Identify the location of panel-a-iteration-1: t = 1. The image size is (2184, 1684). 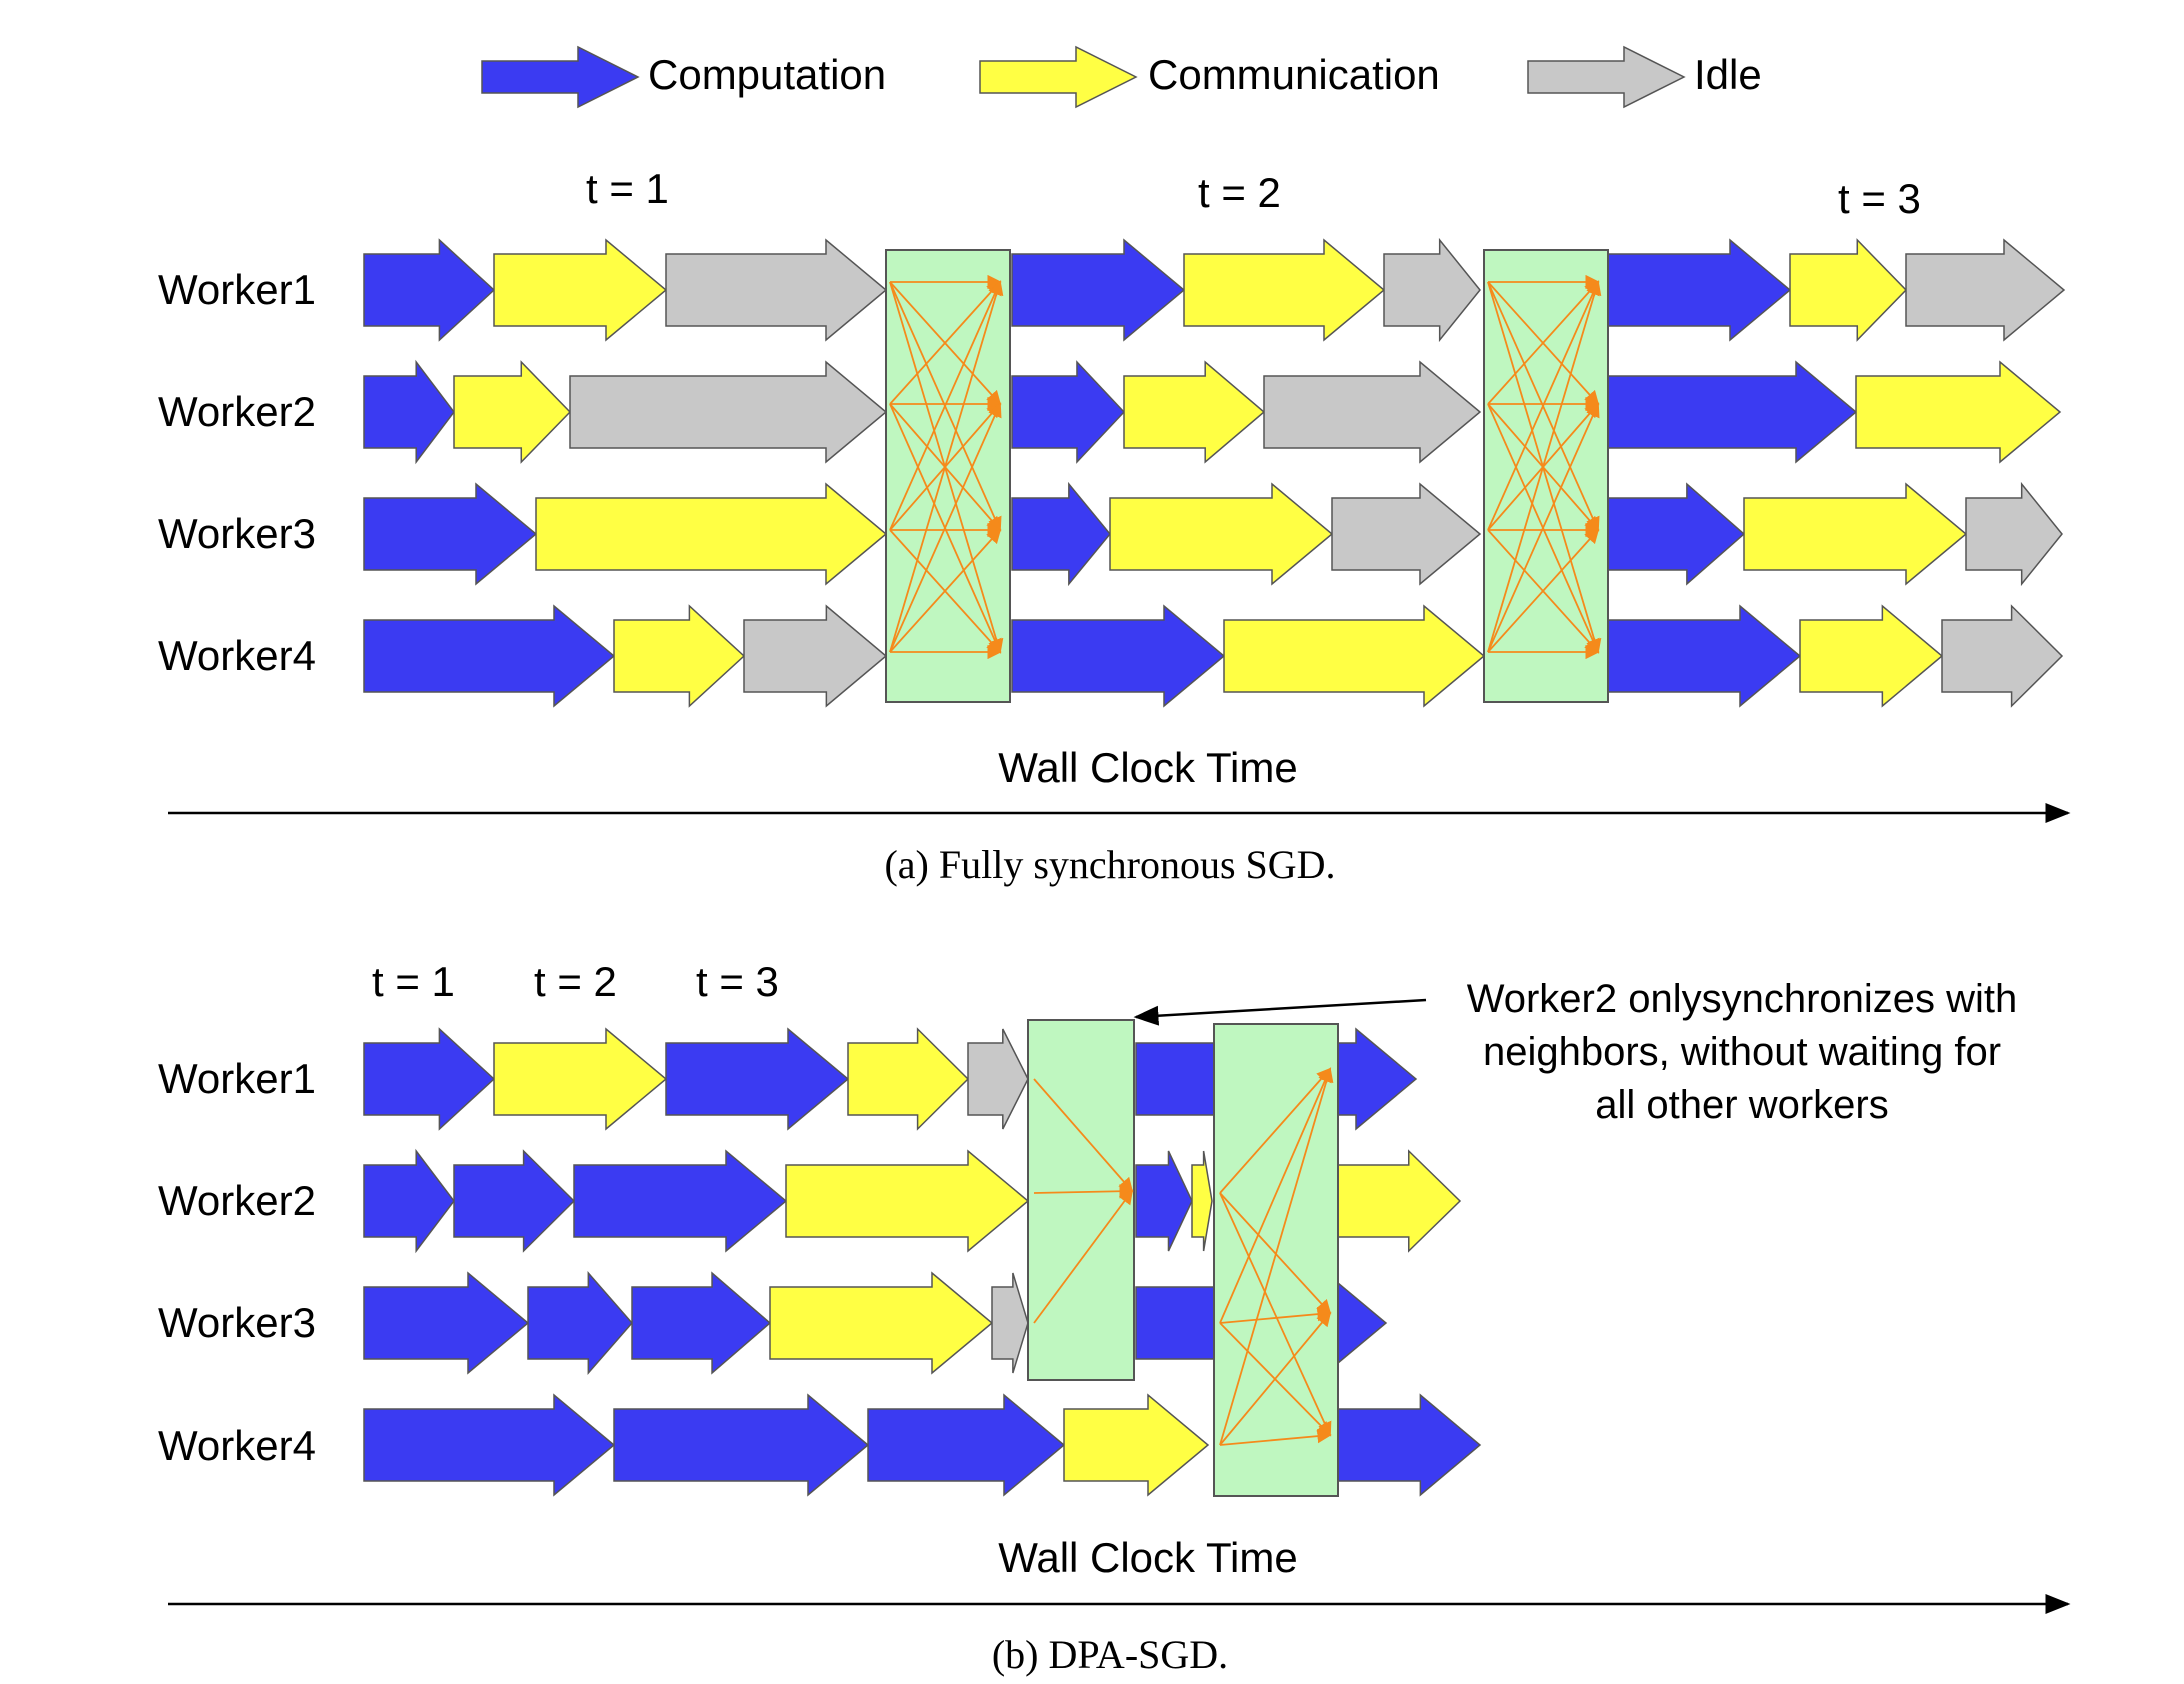
(627, 188).